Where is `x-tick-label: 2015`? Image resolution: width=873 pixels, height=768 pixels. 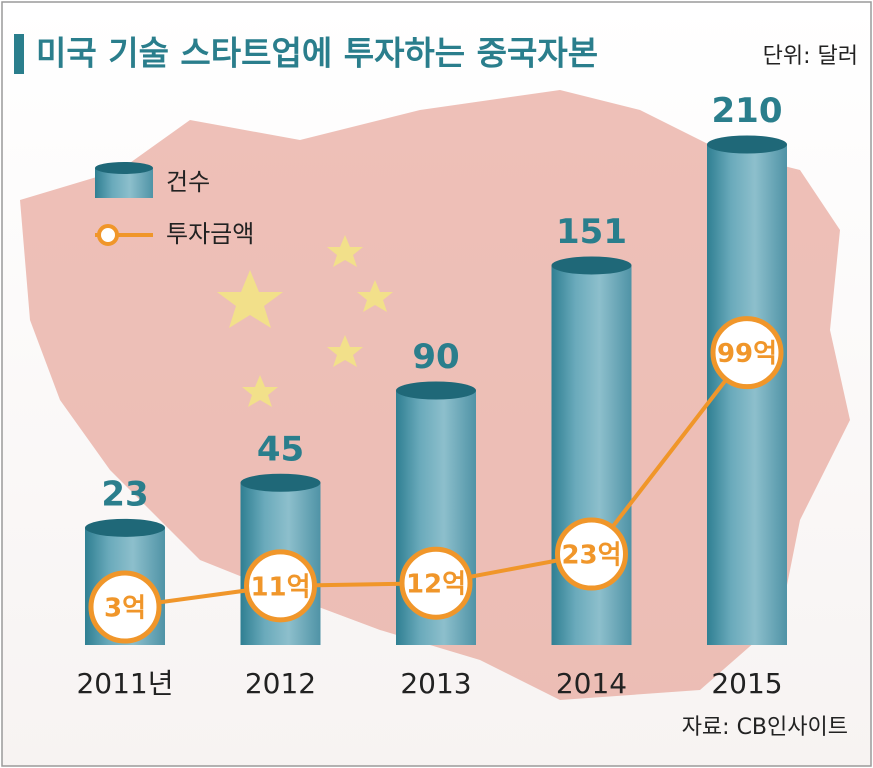
x-tick-label: 2015 is located at coordinates (746, 683).